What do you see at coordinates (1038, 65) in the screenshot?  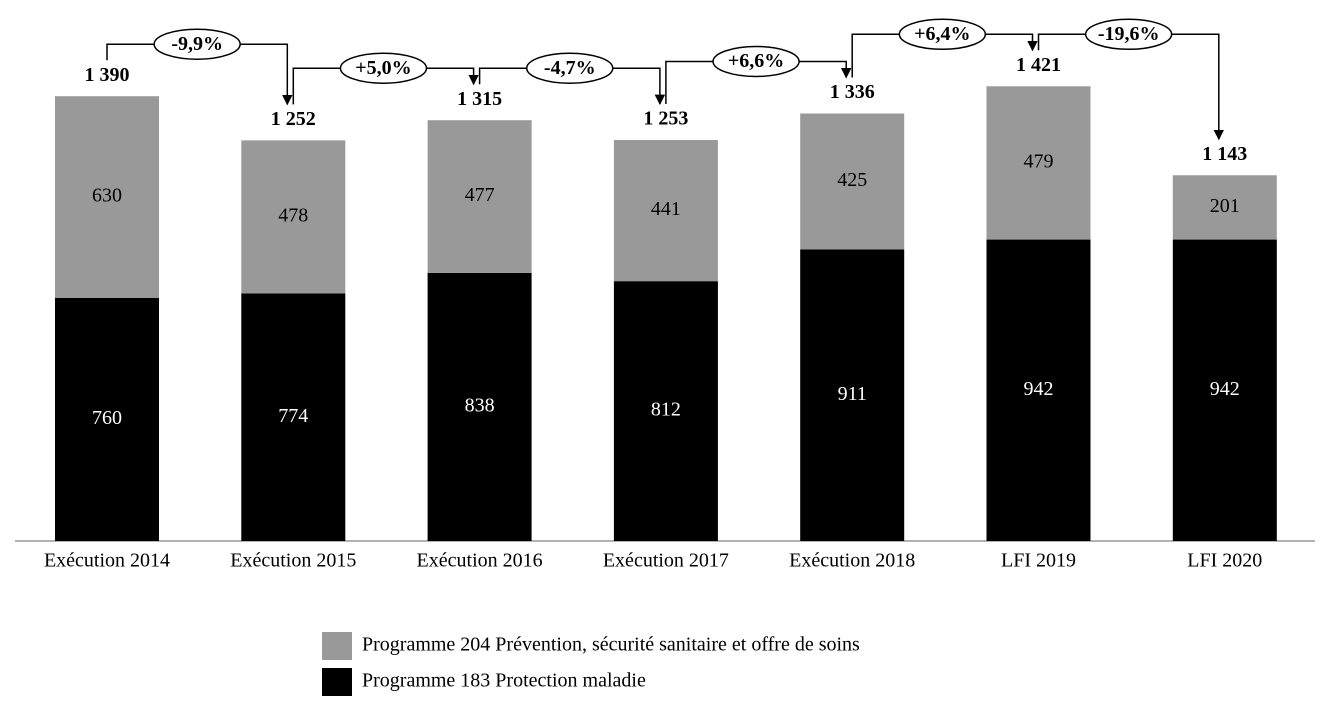 I see `total-label: 1 421` at bounding box center [1038, 65].